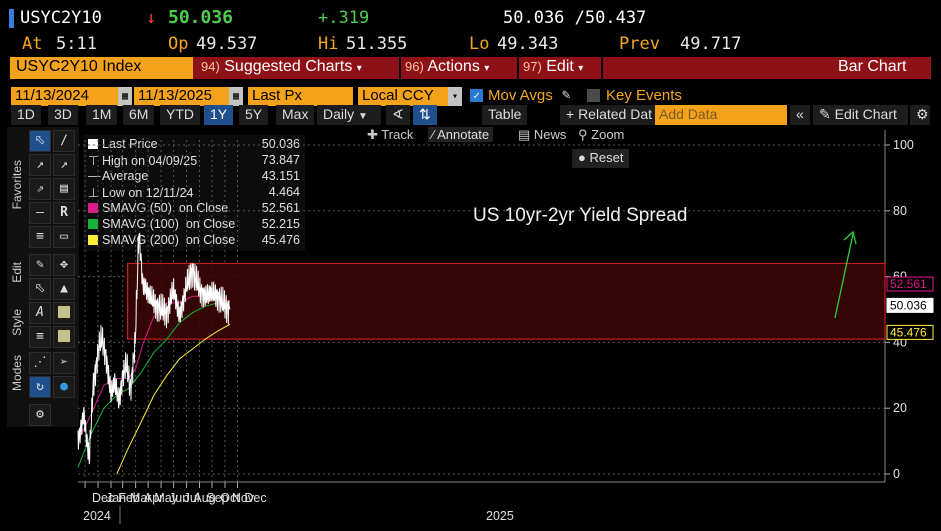  Describe the element at coordinates (64, 213) in the screenshot. I see `text-icon: R` at that location.